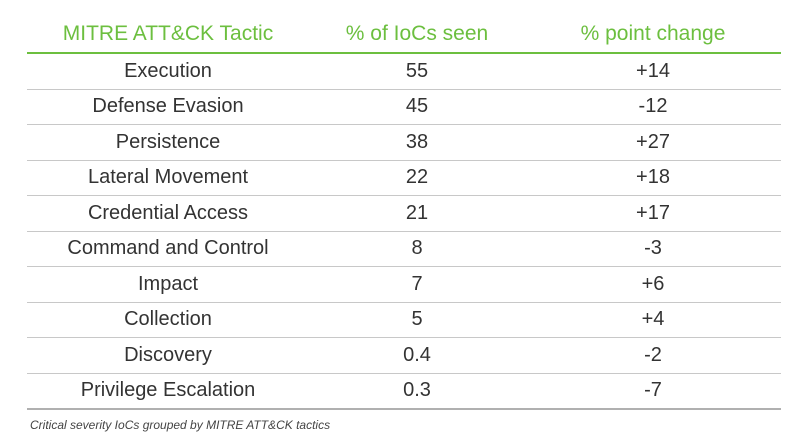  I want to click on table-row: Collection 5 +4, so click(404, 320).